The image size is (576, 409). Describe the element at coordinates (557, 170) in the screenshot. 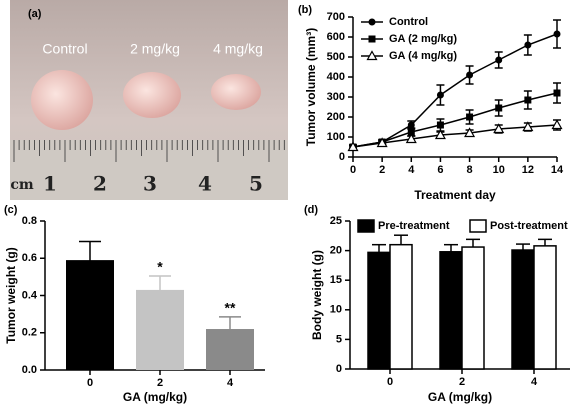

I see `x-tick-label: 14` at that location.